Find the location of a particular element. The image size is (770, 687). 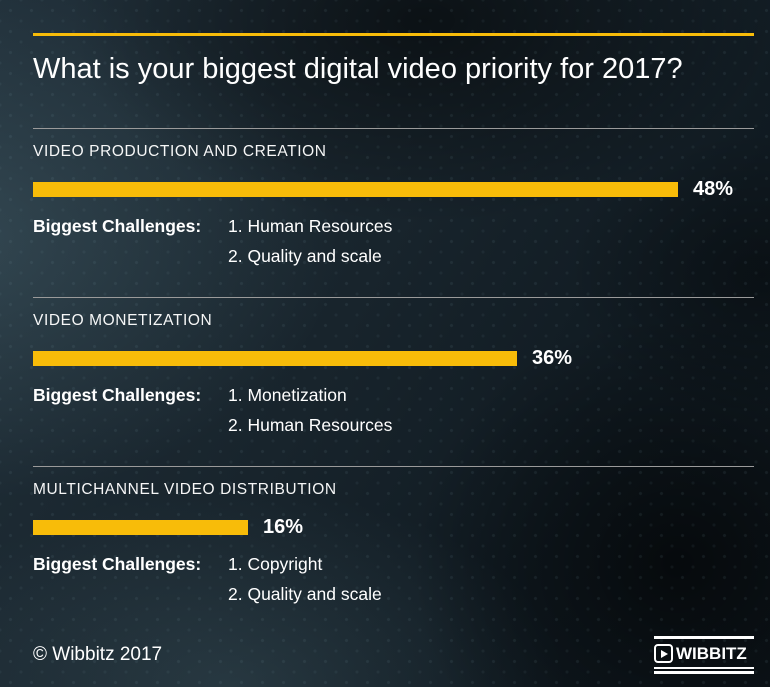

bar-row: 36% is located at coordinates (393, 357).